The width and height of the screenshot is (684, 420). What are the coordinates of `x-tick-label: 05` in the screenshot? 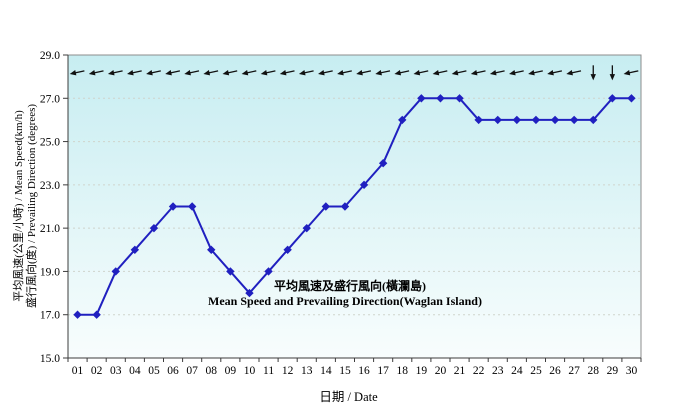 It's located at (154, 371).